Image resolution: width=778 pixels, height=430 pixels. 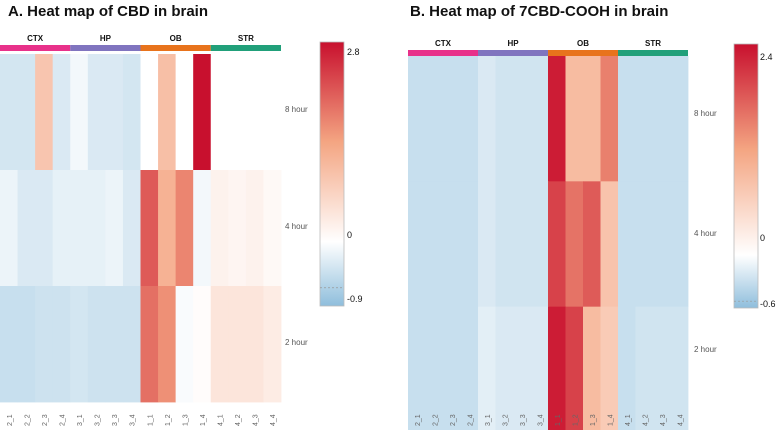 What do you see at coordinates (108, 11) in the screenshot?
I see `panel-title: A. Heat map of CBD in brain` at bounding box center [108, 11].